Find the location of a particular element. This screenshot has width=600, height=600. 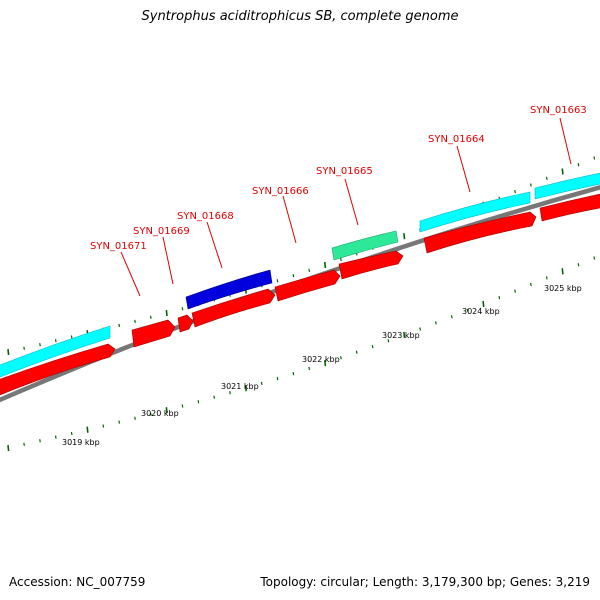

gene-label: SYN_01666 is located at coordinates (280, 191).